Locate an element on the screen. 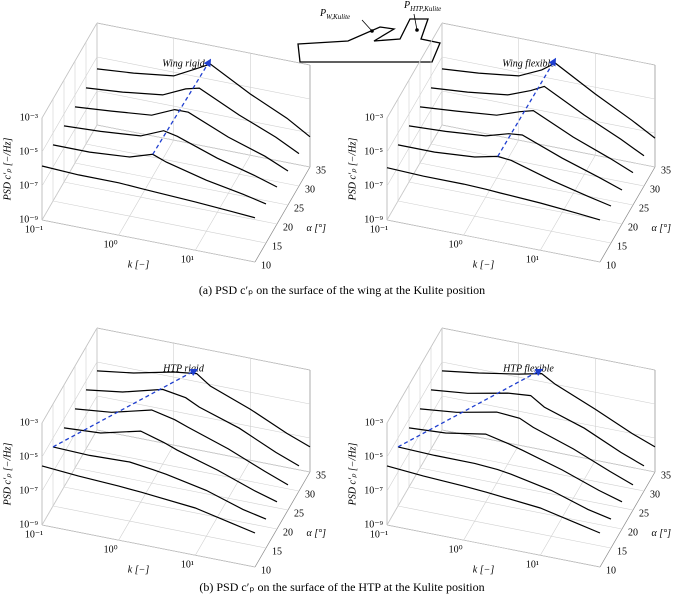  z-tick-label: 10⁻⁵ is located at coordinates (373, 456).